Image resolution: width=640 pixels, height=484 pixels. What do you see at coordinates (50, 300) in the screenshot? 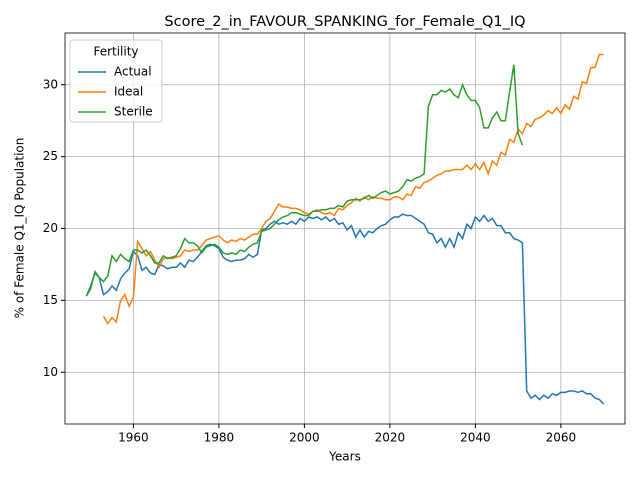
I see `y-tick-label: 15` at bounding box center [50, 300].